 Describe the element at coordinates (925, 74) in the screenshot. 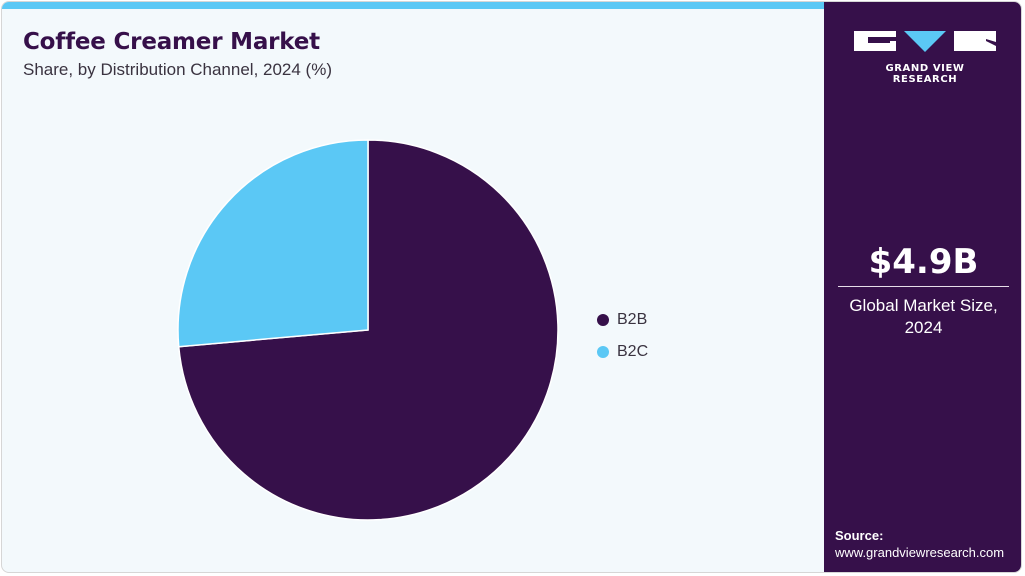

I see `brand-name: GRAND VIEW RESEARCH` at that location.